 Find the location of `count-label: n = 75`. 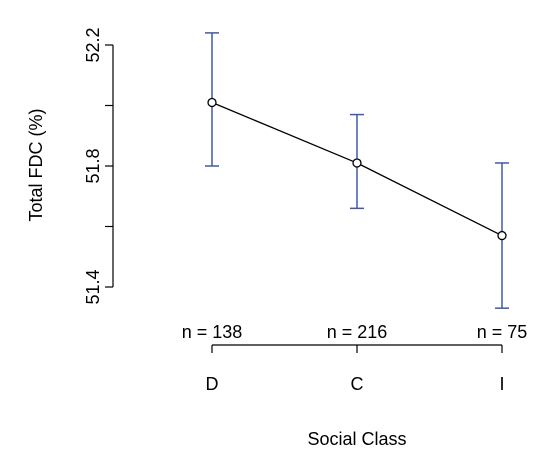

count-label: n = 75 is located at coordinates (502, 332).